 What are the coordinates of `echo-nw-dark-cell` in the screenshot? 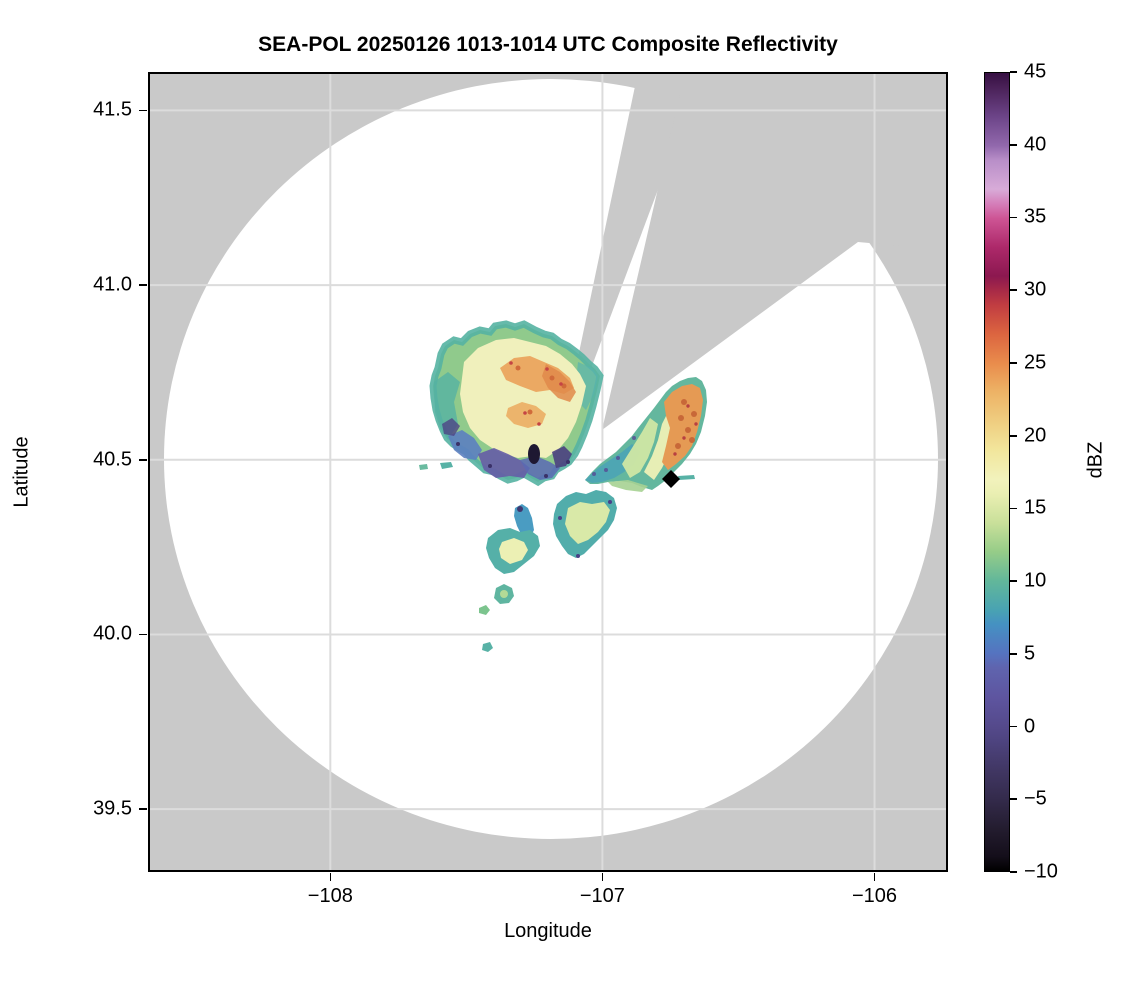 It's located at (534, 454).